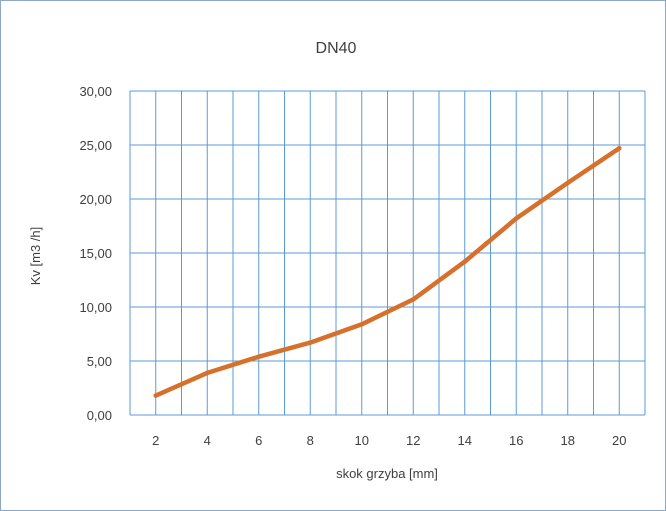 The width and height of the screenshot is (666, 511). Describe the element at coordinates (362, 440) in the screenshot. I see `x-tick-label: 10` at that location.